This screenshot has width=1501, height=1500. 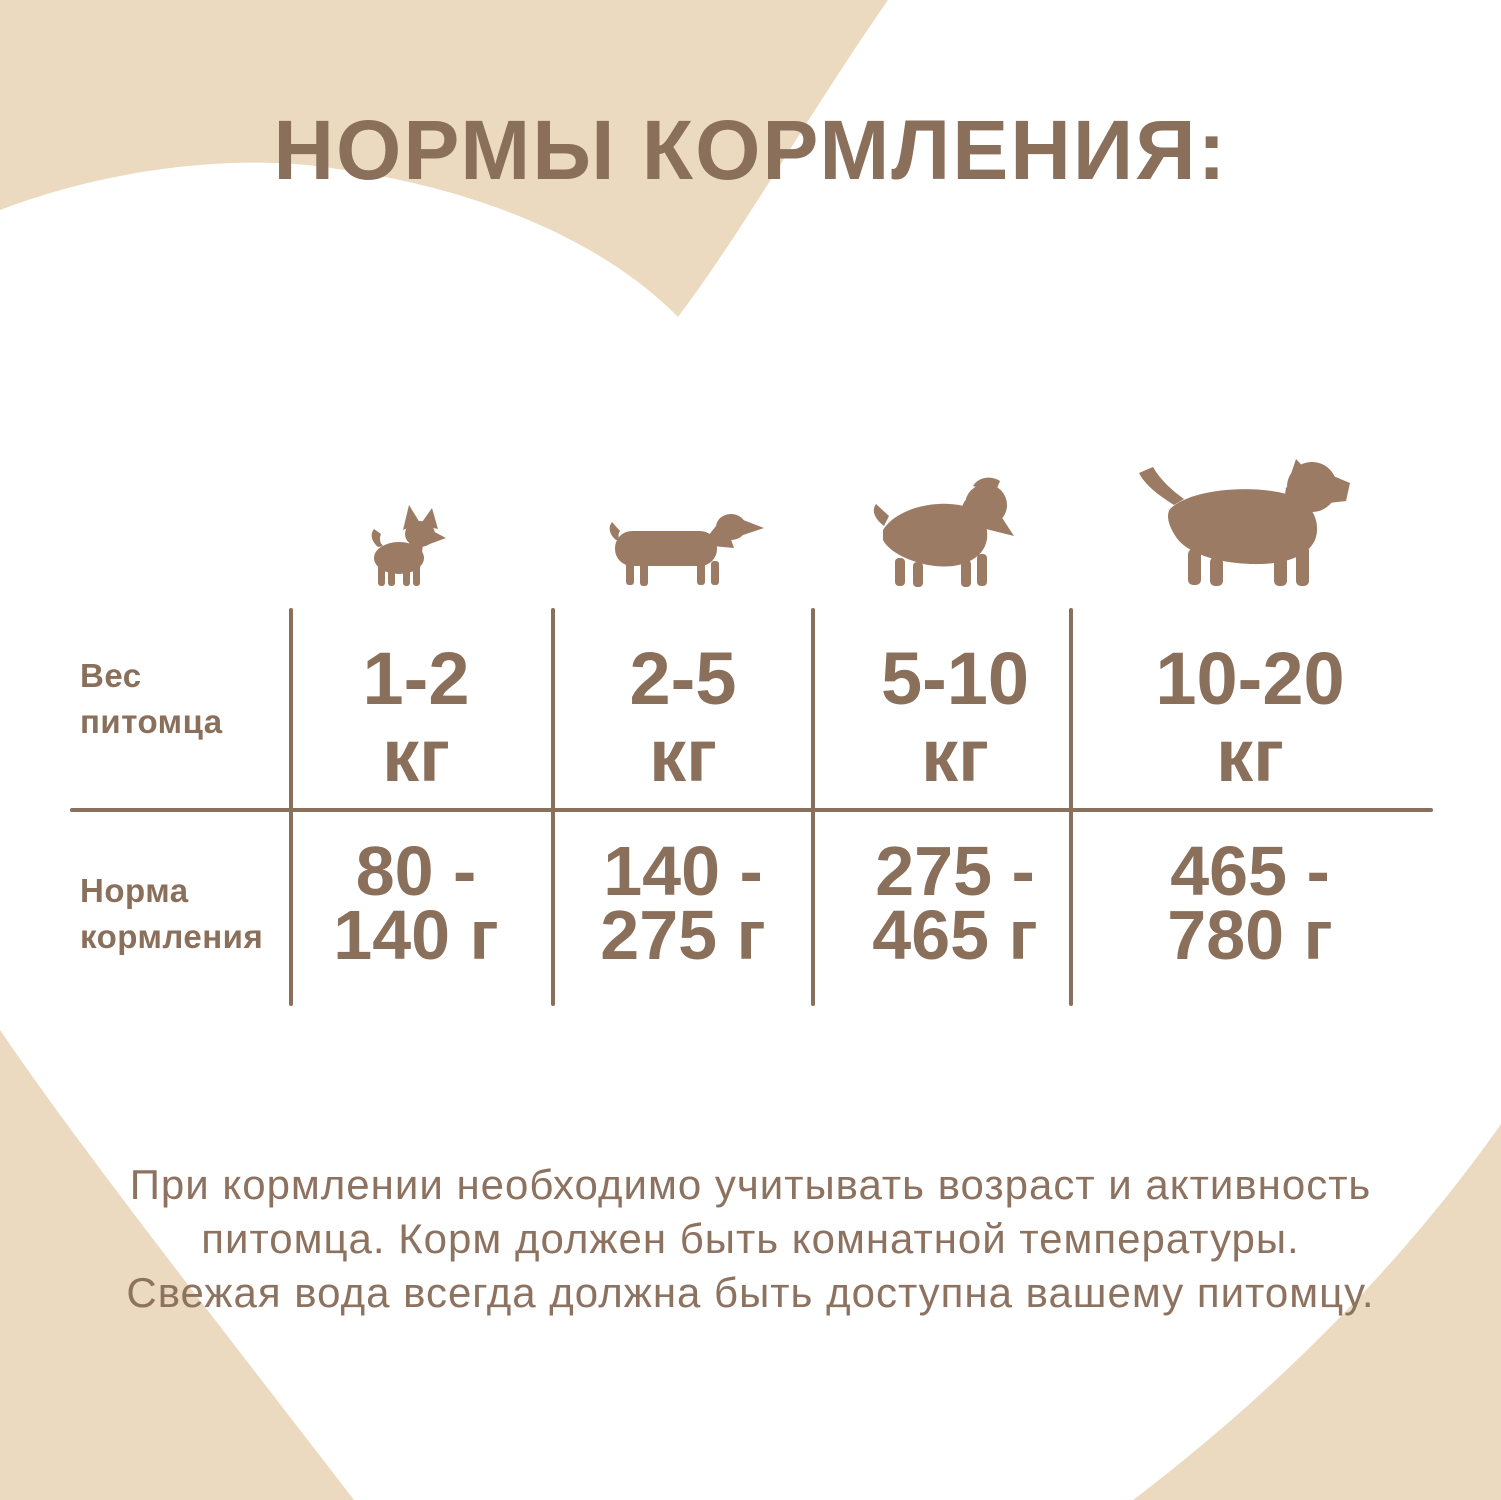 What do you see at coordinates (750, 150) in the screenshot?
I see `page-title: НОРМЫ КОРМЛЕНИЯ:` at bounding box center [750, 150].